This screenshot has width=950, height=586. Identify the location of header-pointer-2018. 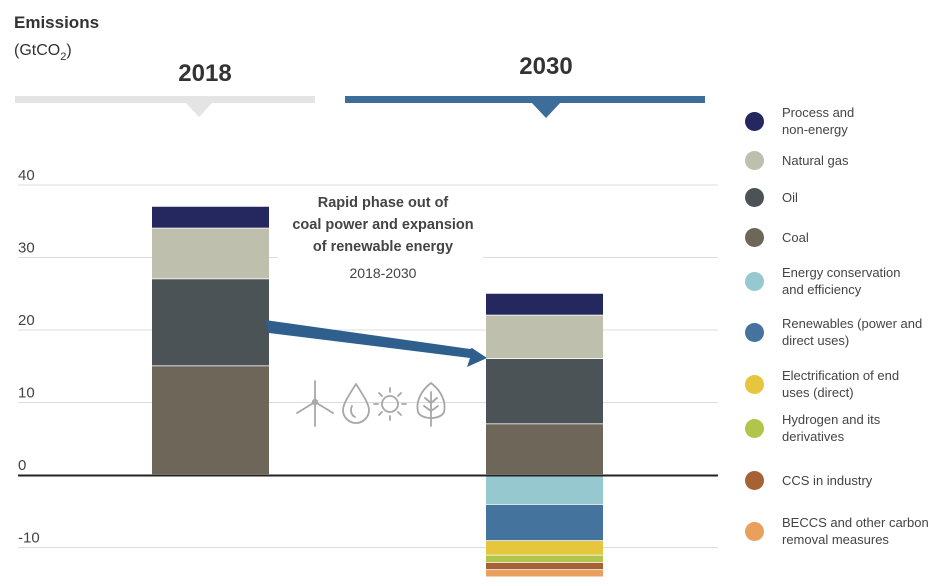
(199, 109).